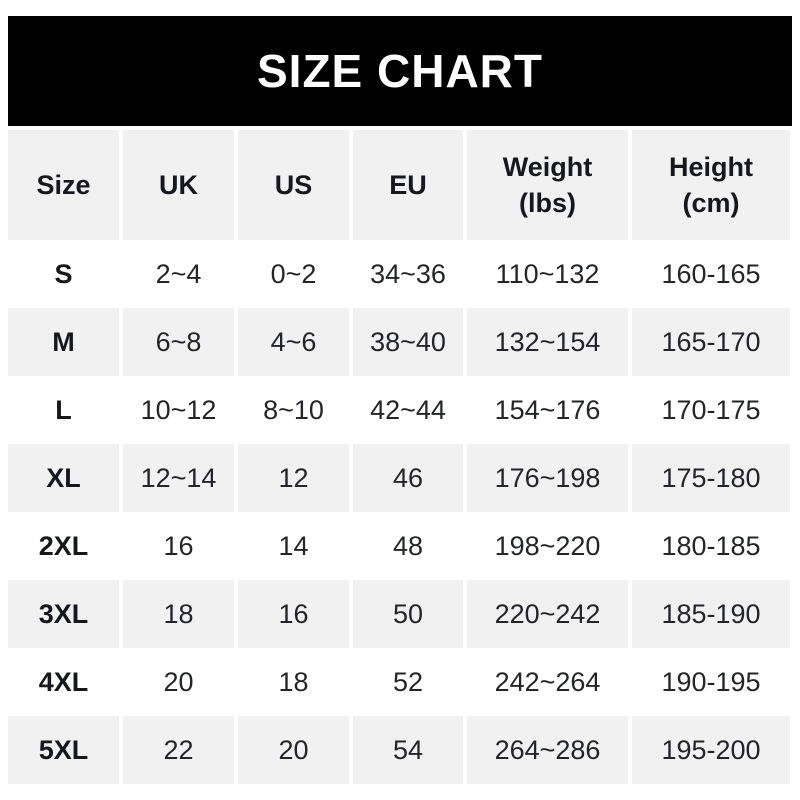 The image size is (800, 800). I want to click on cell-eu: 48, so click(408, 546).